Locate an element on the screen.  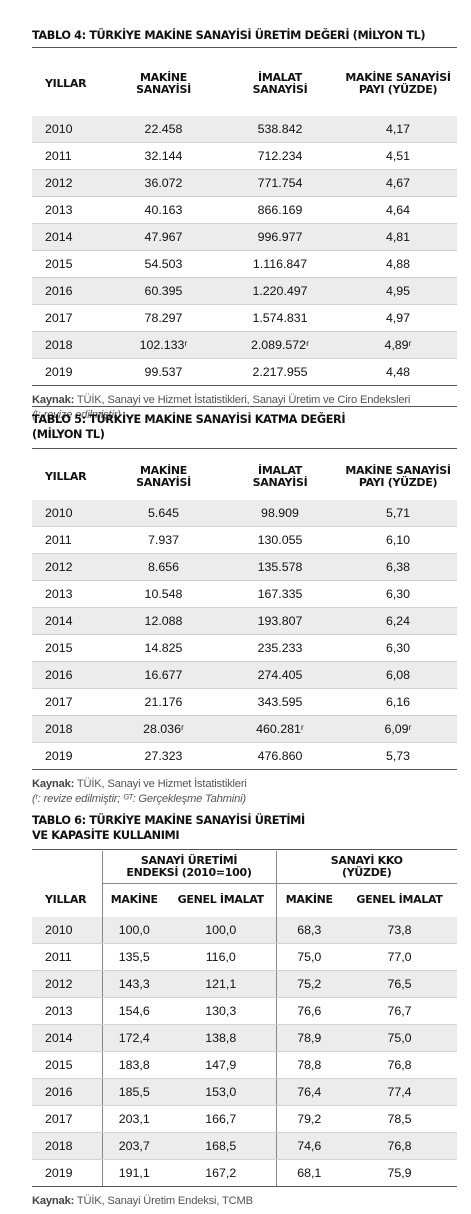
year-cell: 2011 is located at coordinates (67, 957).